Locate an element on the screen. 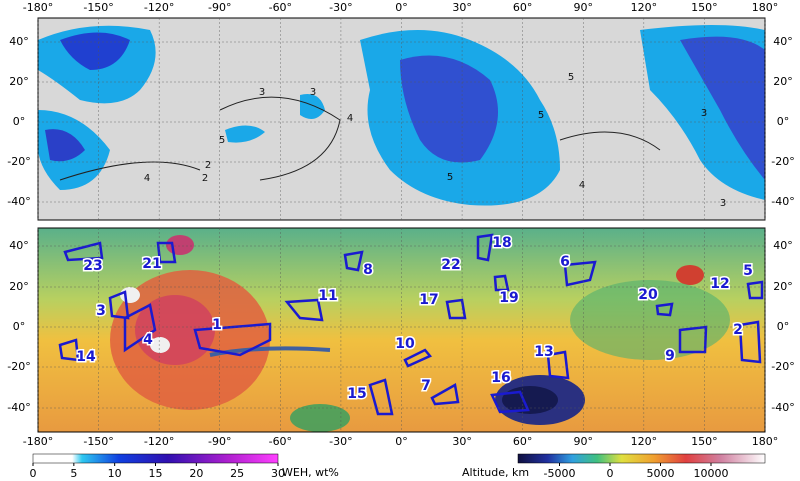  weh-colorbar is located at coordinates (155, 458).